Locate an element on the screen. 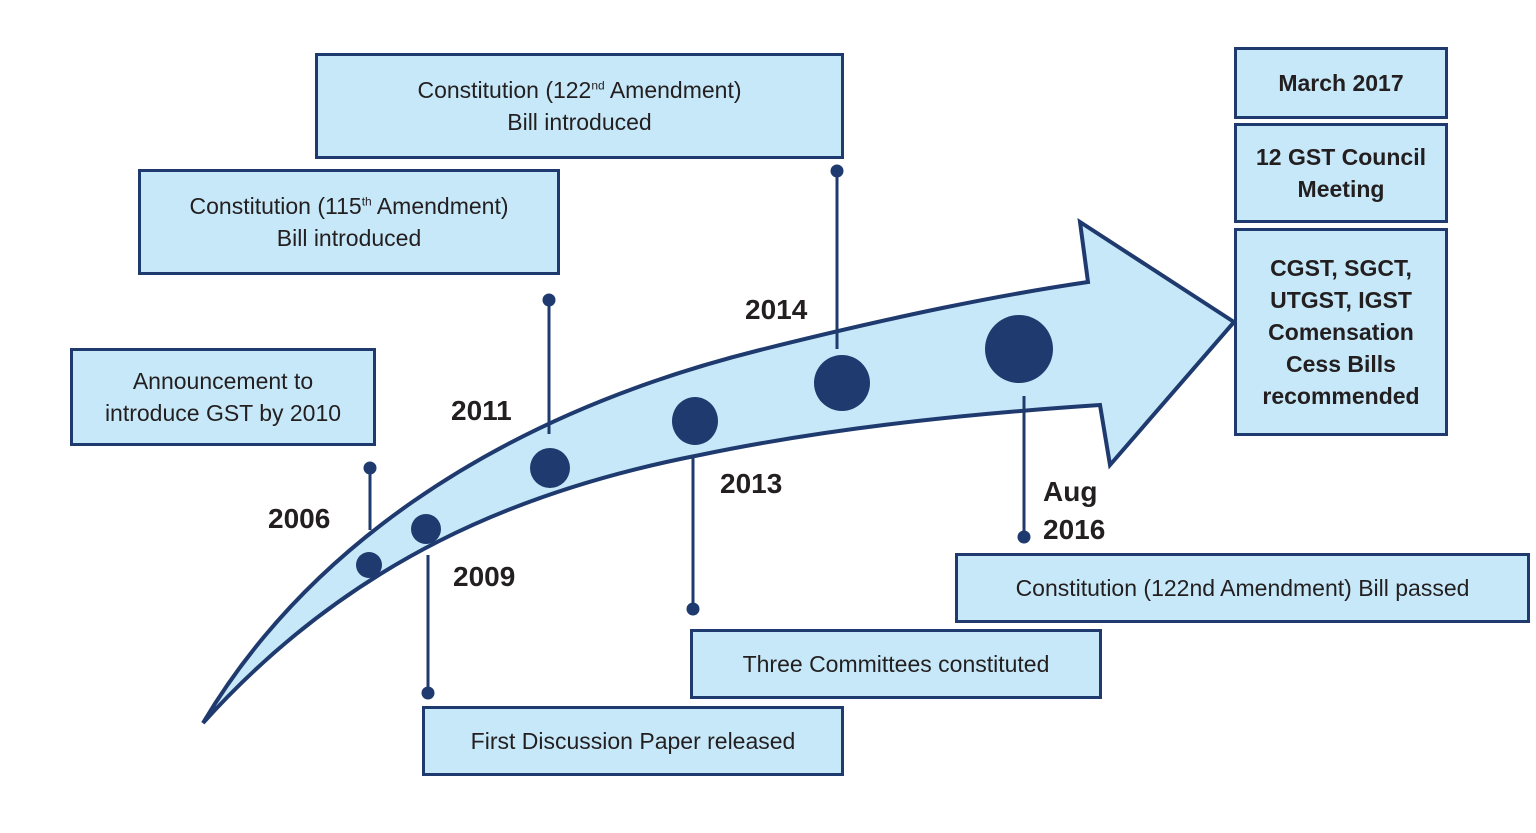  event-box-2013: Three Committees constituted is located at coordinates (896, 664).